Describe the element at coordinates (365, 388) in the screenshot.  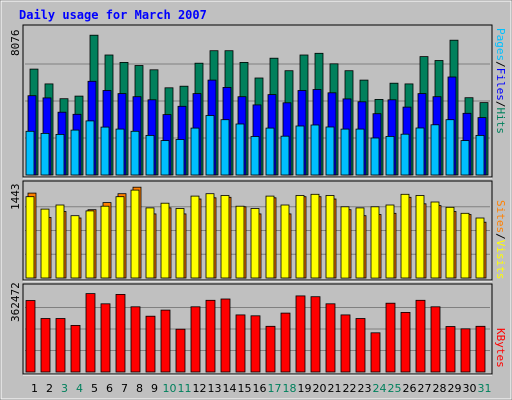
I see `x-tick-label: 23` at that location.